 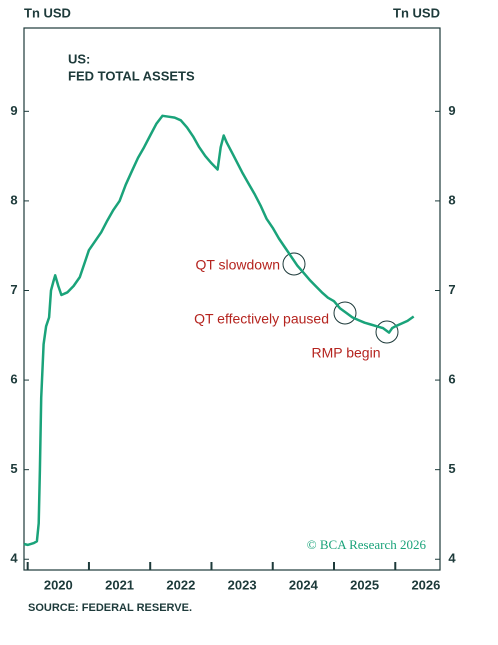 What do you see at coordinates (345, 353) in the screenshot?
I see `annotation: RMP begin` at bounding box center [345, 353].